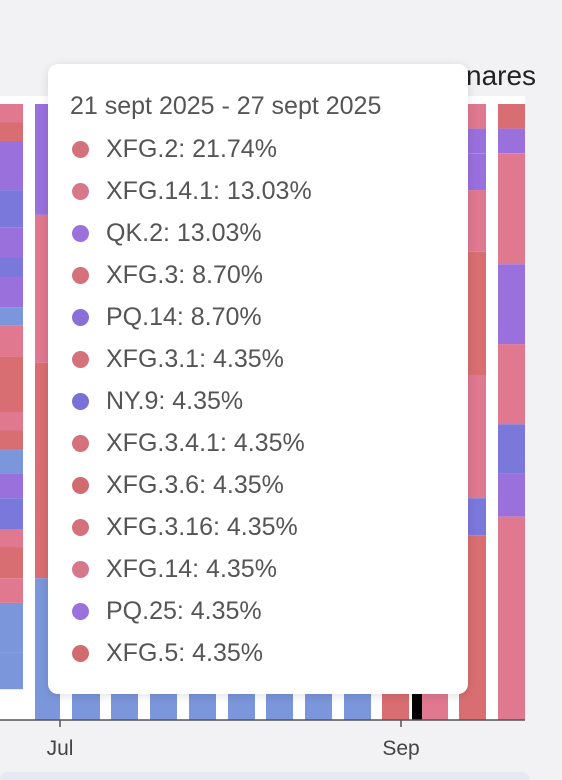 The height and width of the screenshot is (780, 562). Describe the element at coordinates (269, 653) in the screenshot. I see `tooltip-item: XFG.5: 4.35%` at that location.